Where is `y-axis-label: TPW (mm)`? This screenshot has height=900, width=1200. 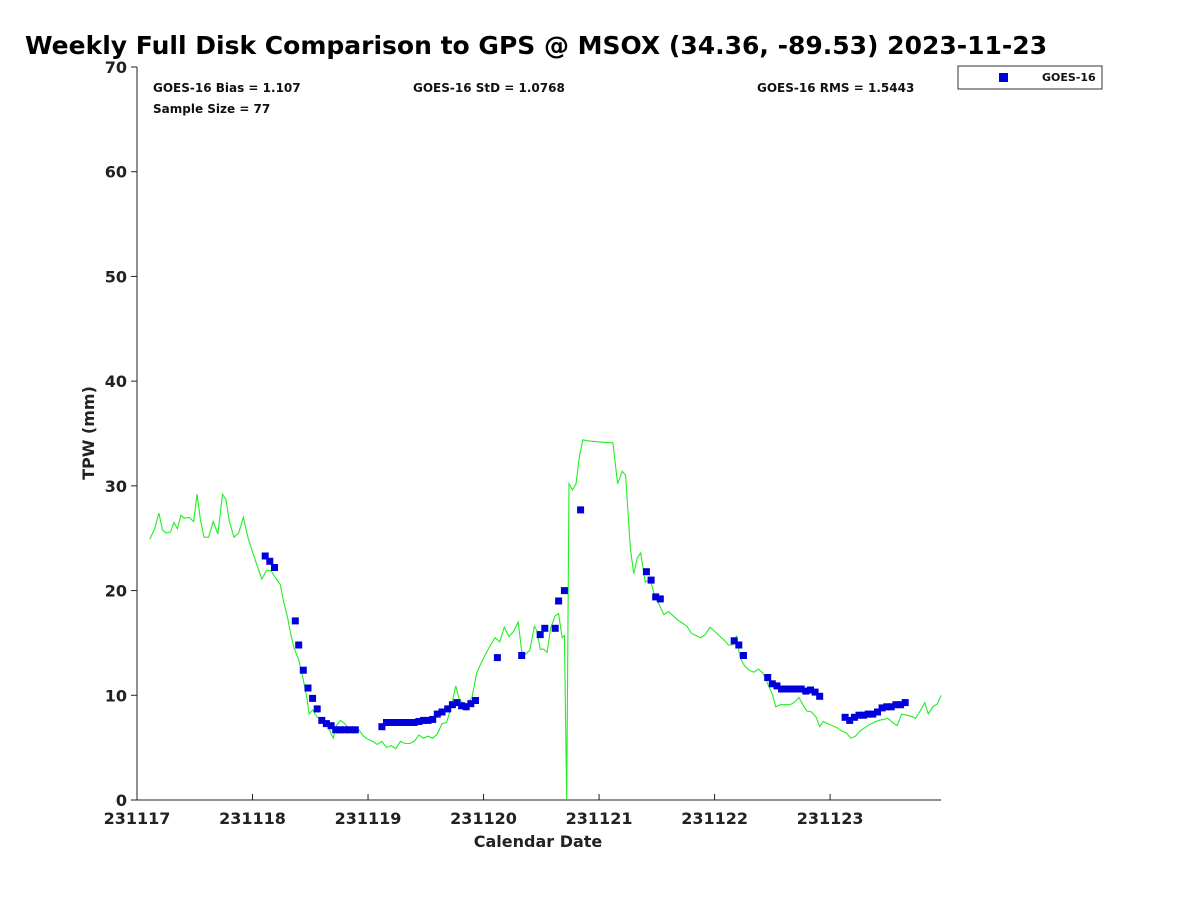
y-axis-label: TPW (mm) is located at coordinates (88, 433).